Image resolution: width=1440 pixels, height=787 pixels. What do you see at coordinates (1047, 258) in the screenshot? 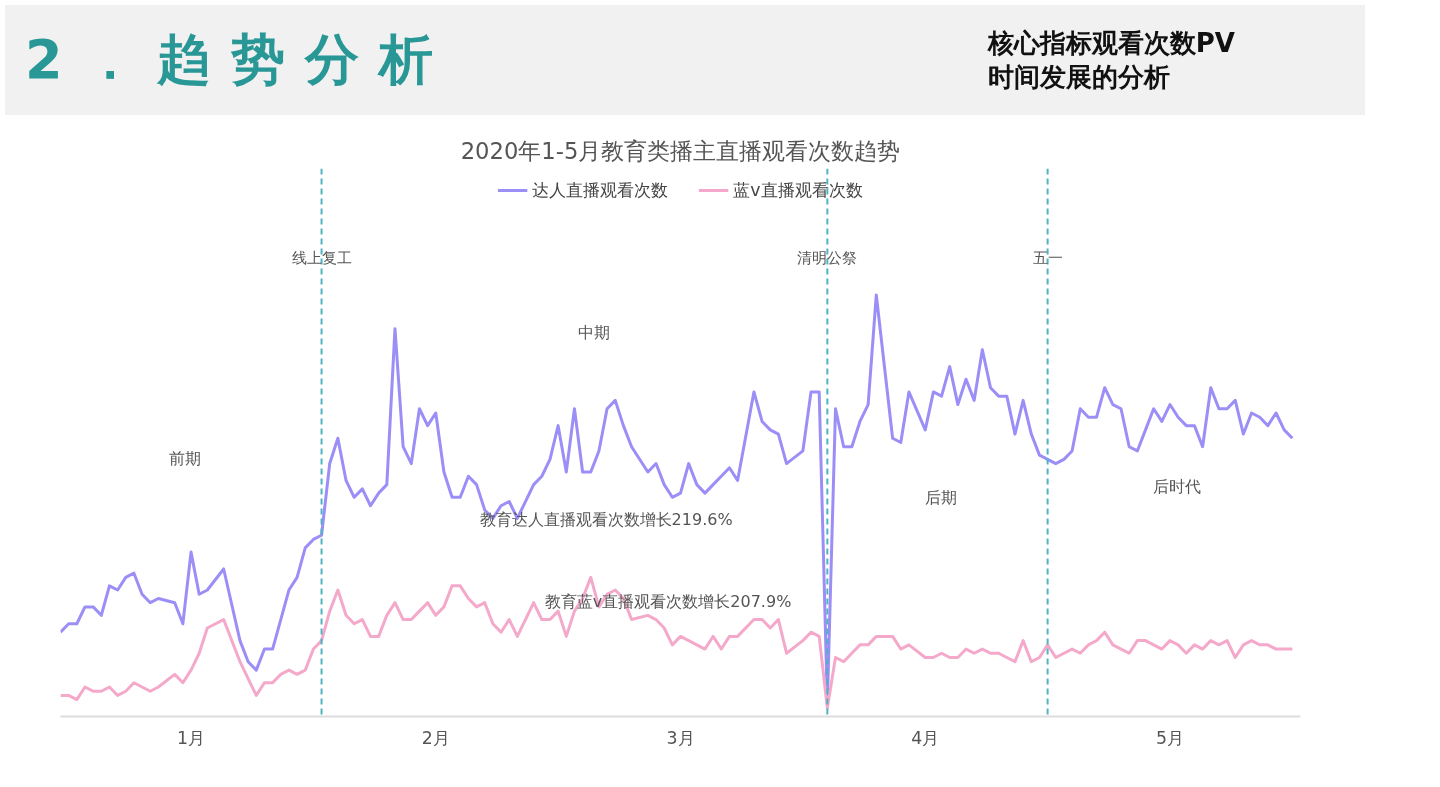
I see `ref-line-label: 五一` at bounding box center [1047, 258].